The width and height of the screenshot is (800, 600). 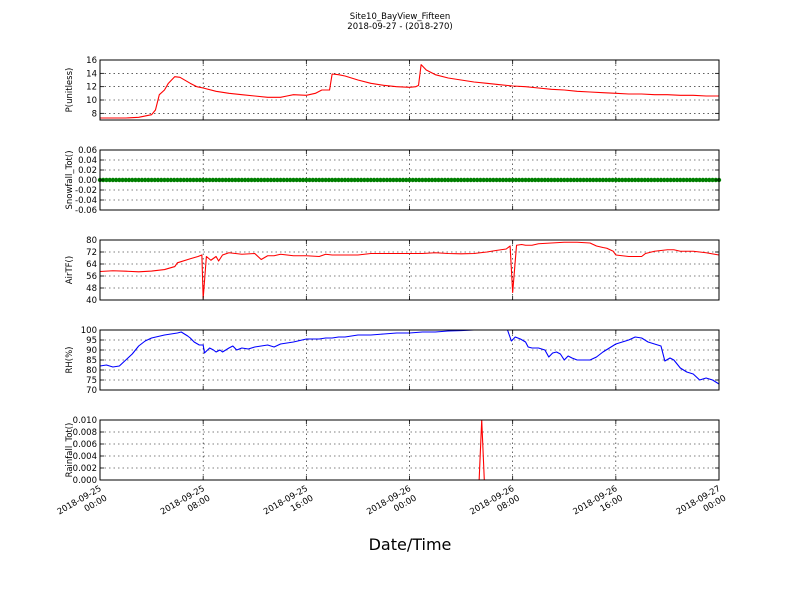 What do you see at coordinates (87, 171) in the screenshot?
I see `y-tick-label: 0.02` at bounding box center [87, 171].